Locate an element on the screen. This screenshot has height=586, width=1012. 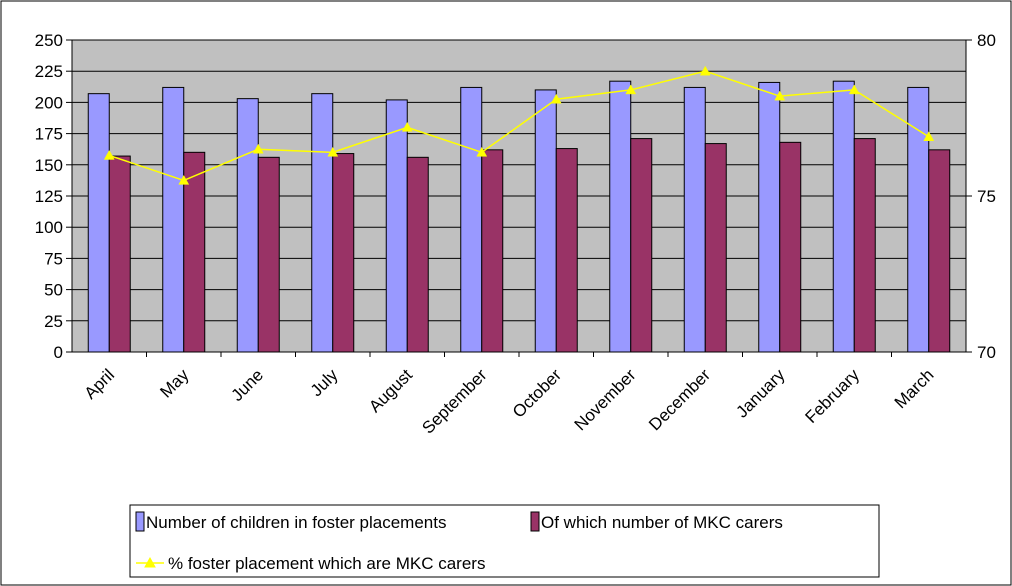
y-left-tick-label: 250 is located at coordinates (49, 40).